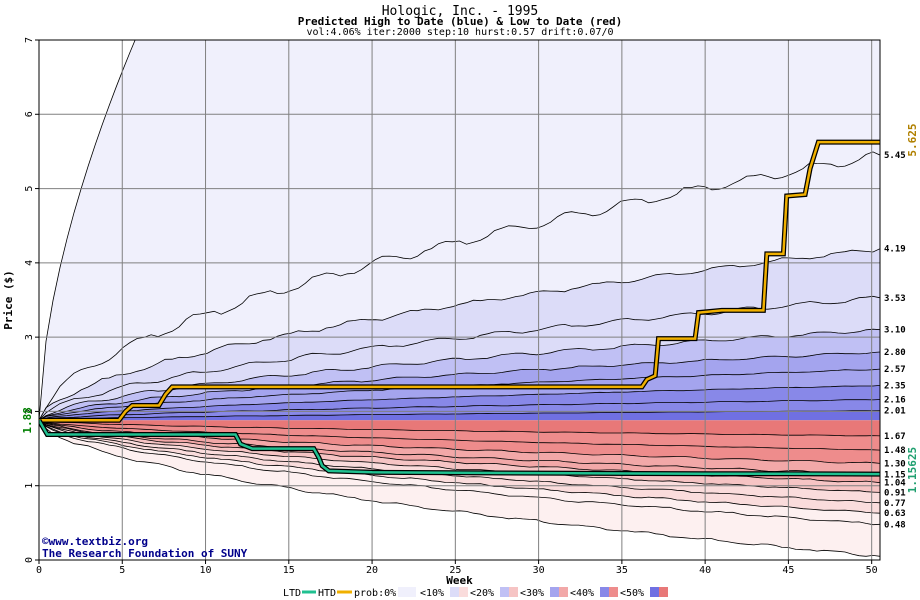  What do you see at coordinates (29, 486) in the screenshot?
I see `y-tick-label: 1` at bounding box center [29, 486].